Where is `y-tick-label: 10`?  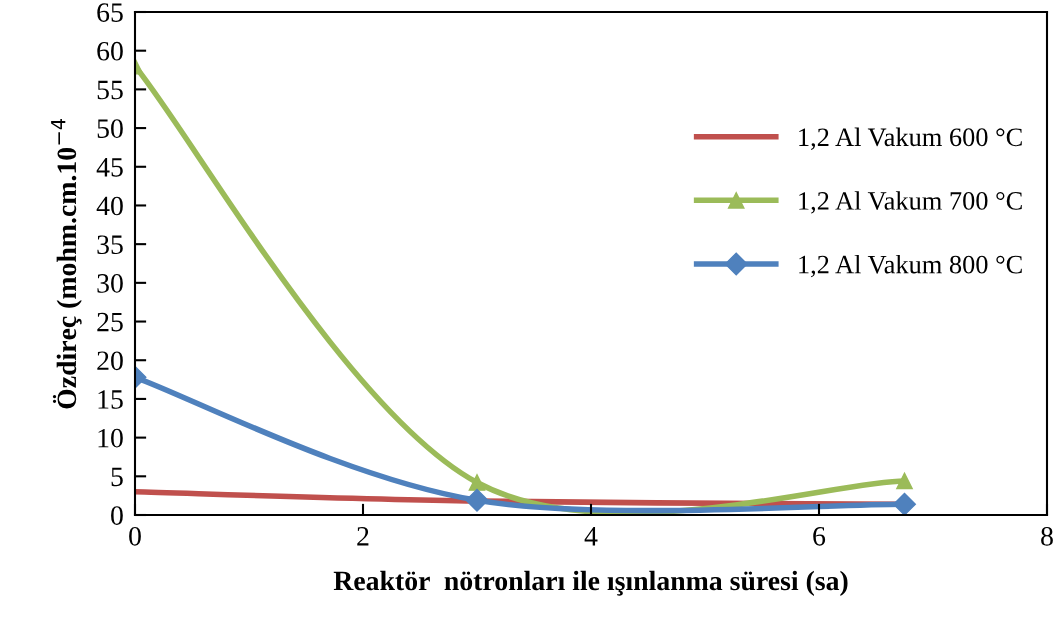 y-tick-label: 10 is located at coordinates (110, 438).